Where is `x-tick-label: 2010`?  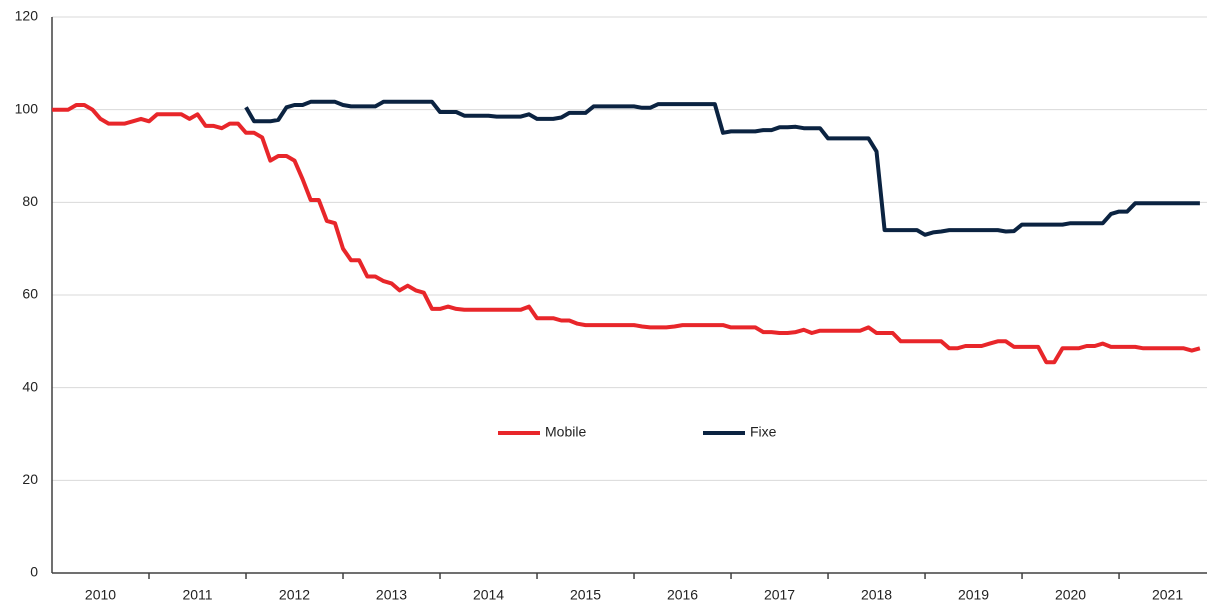
x-tick-label: 2010 is located at coordinates (100, 595).